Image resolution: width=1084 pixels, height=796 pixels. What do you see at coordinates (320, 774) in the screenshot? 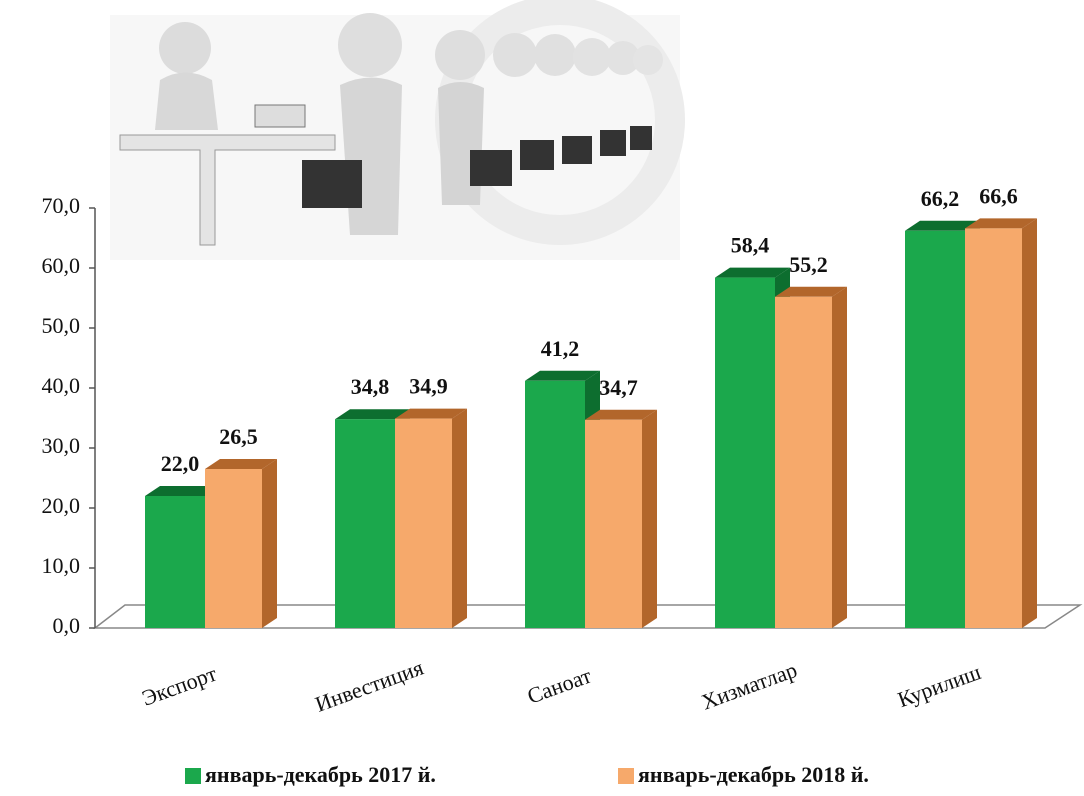
I see `legend-label: январь-декабрь 2017 й.` at bounding box center [320, 774].